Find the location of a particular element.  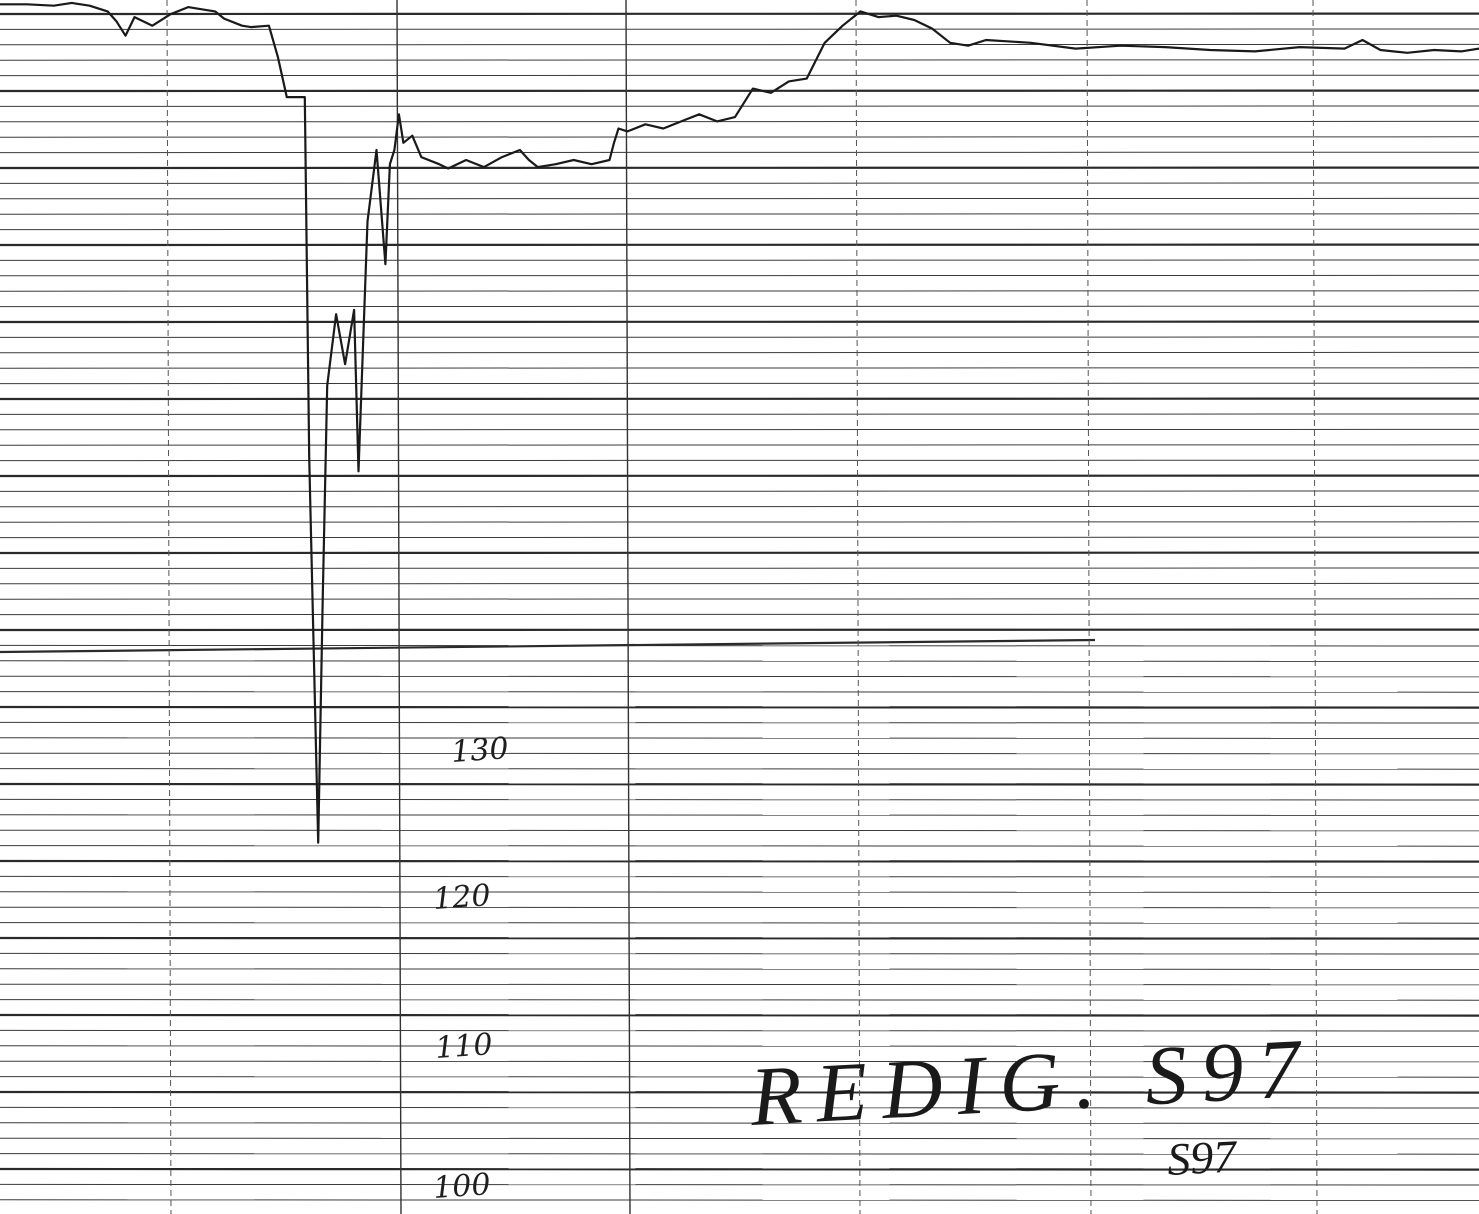

tick-label-layer: 130 120 110 100 is located at coordinates (471, 968).